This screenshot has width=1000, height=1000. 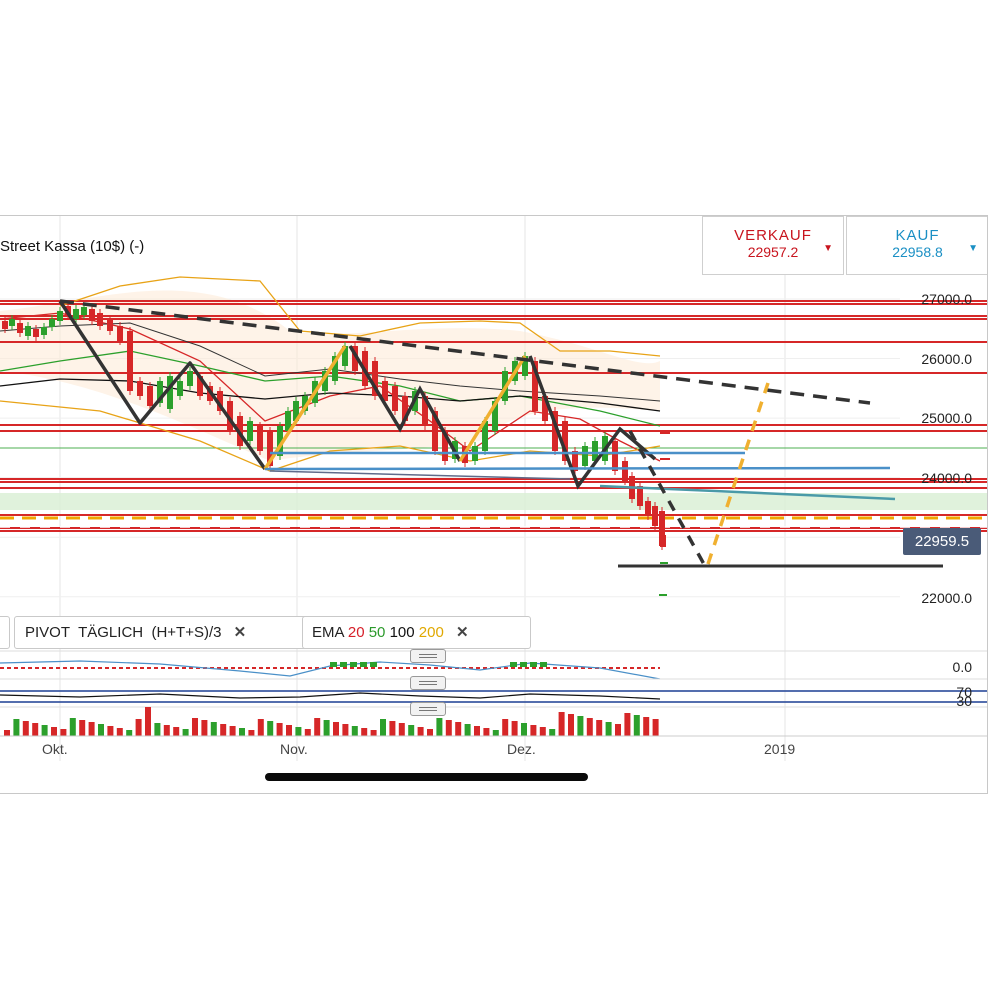 What do you see at coordinates (328, 632) in the screenshot?
I see `ema-name: EMA` at bounding box center [328, 632].